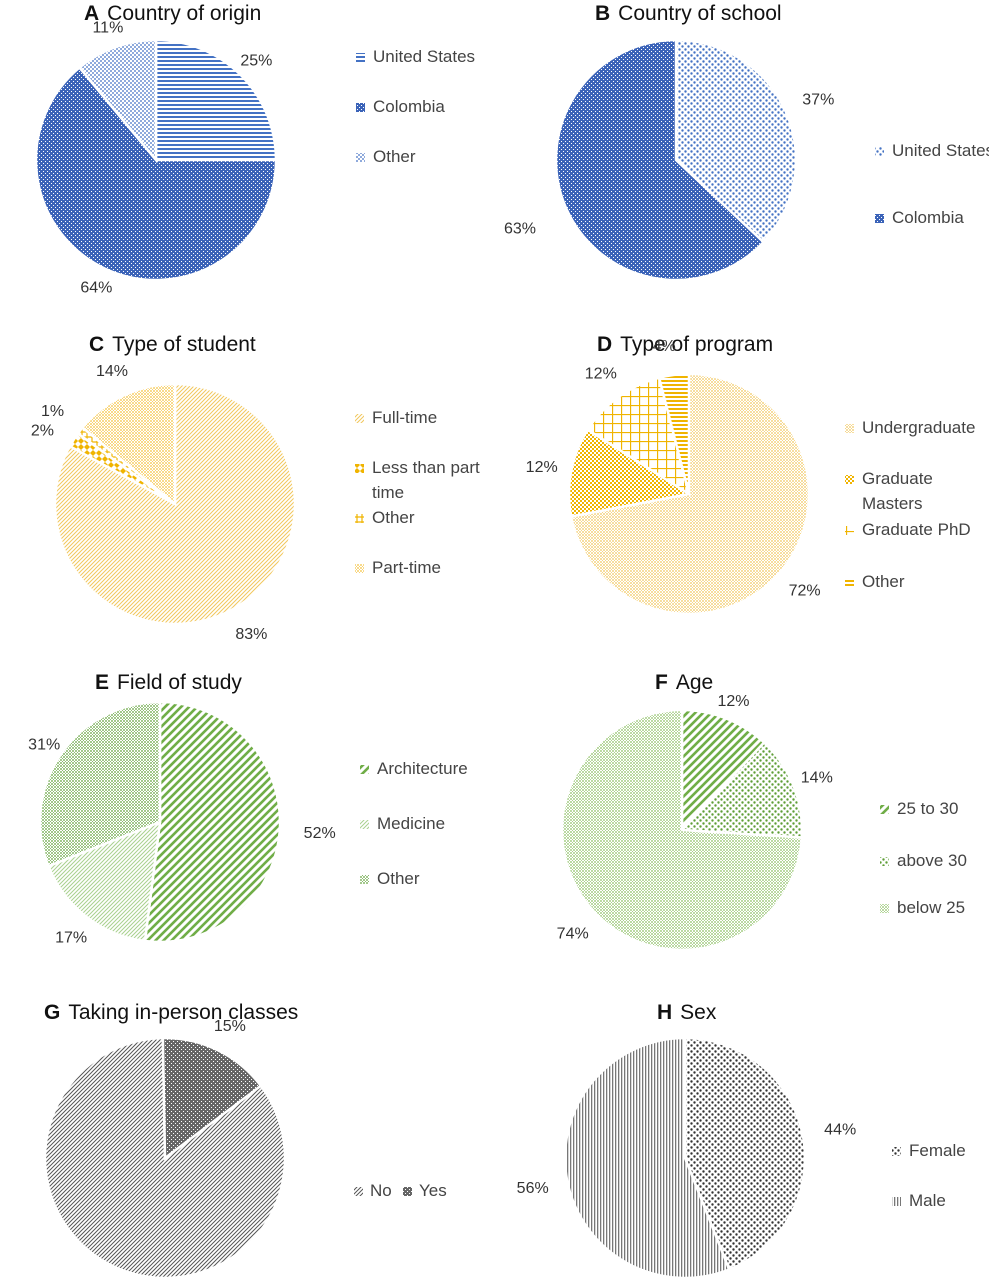  What do you see at coordinates (937, 1150) in the screenshot?
I see `legend-label: Female` at bounding box center [937, 1150].